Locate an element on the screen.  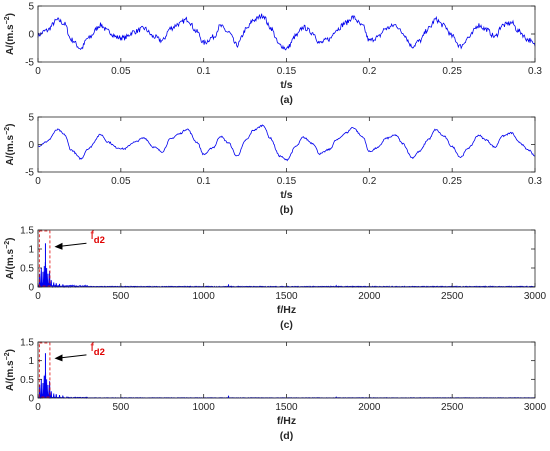
panel-label: (d) is located at coordinates (286, 436).